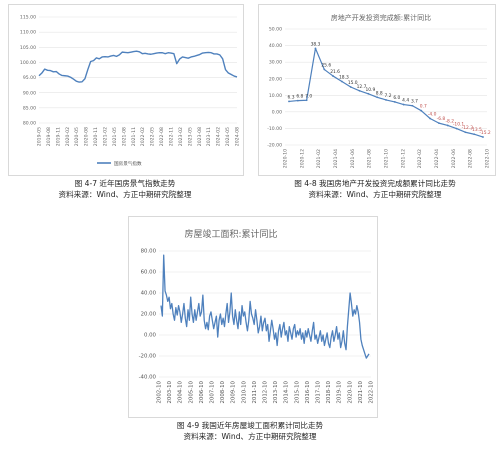  I want to click on data-label: 6.3, so click(291, 97).